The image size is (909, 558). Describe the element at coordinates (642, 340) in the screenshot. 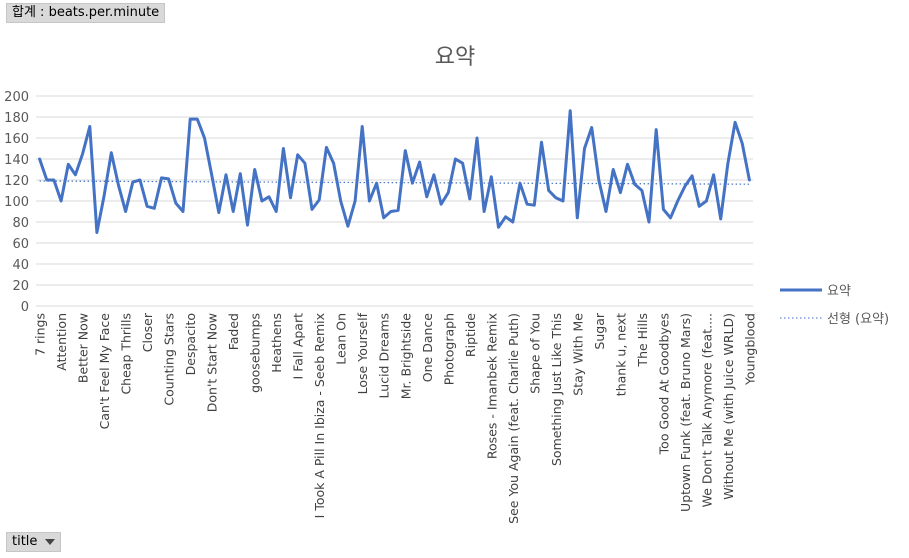

I see `x-tick-label: The Hills` at that location.